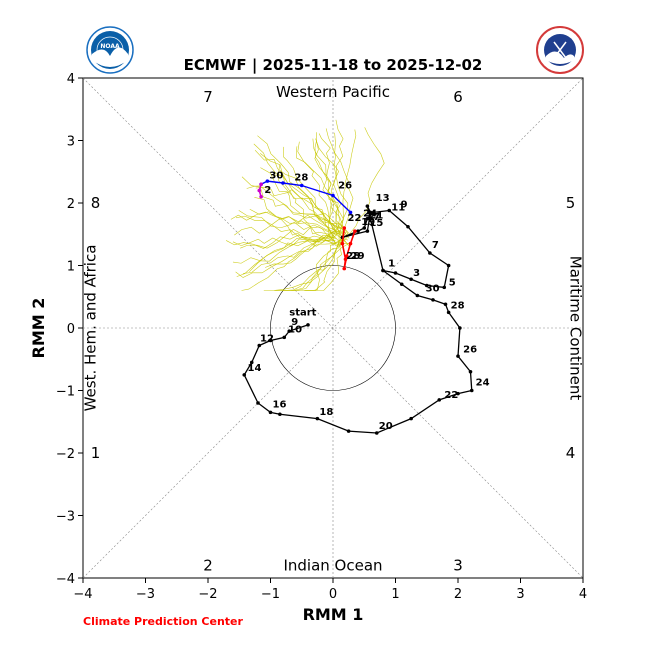 The image size is (650, 650). What do you see at coordinates (470, 349) in the screenshot?
I see `observed-day-label: 26` at bounding box center [470, 349].